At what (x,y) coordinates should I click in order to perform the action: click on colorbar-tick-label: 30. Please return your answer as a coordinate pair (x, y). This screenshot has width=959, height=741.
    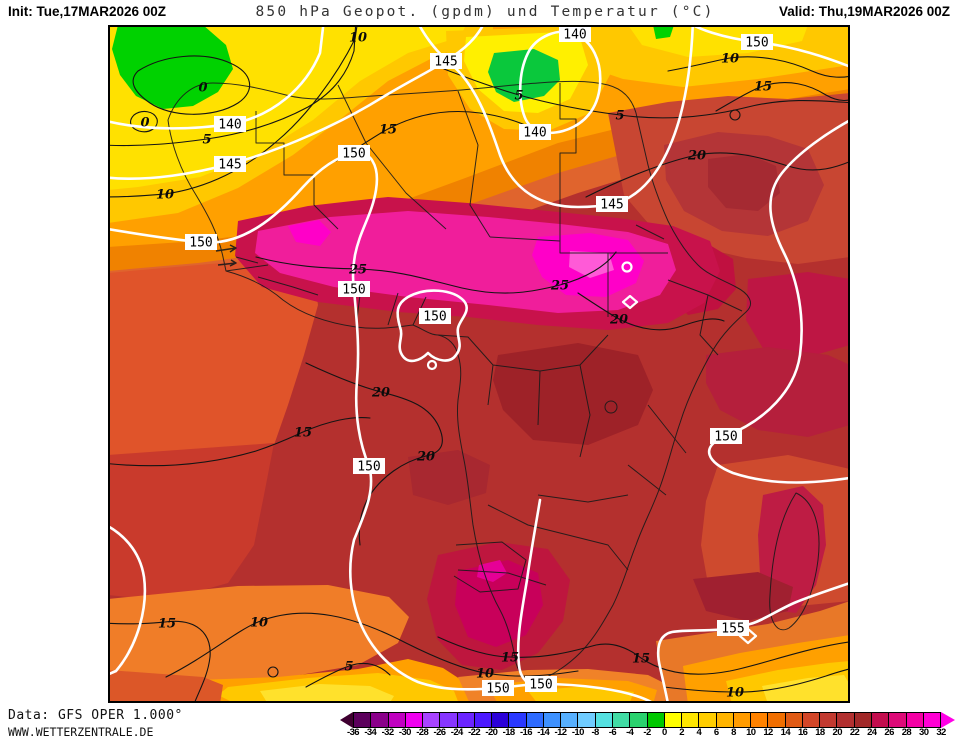
    Looking at the image, I should click on (924, 732).